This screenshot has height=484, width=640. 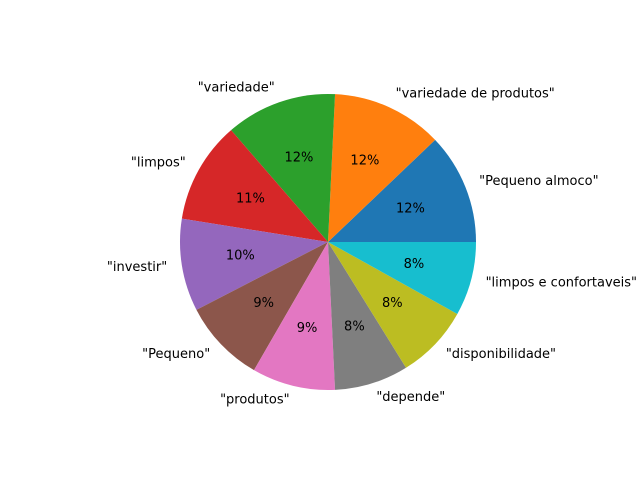 What do you see at coordinates (410, 397) in the screenshot?
I see `slice-category-label: "depende"` at bounding box center [410, 397].